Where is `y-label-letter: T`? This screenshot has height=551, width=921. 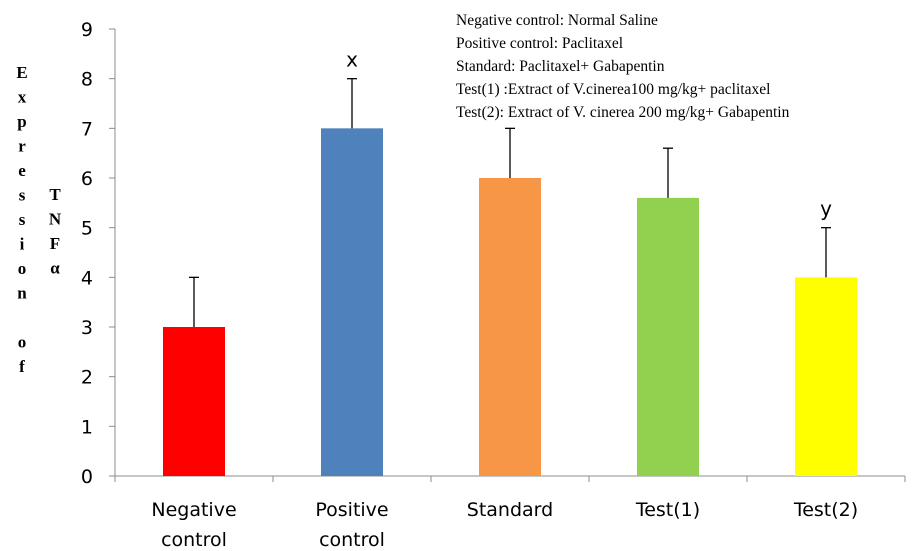
y-label-letter: T is located at coordinates (55, 194).